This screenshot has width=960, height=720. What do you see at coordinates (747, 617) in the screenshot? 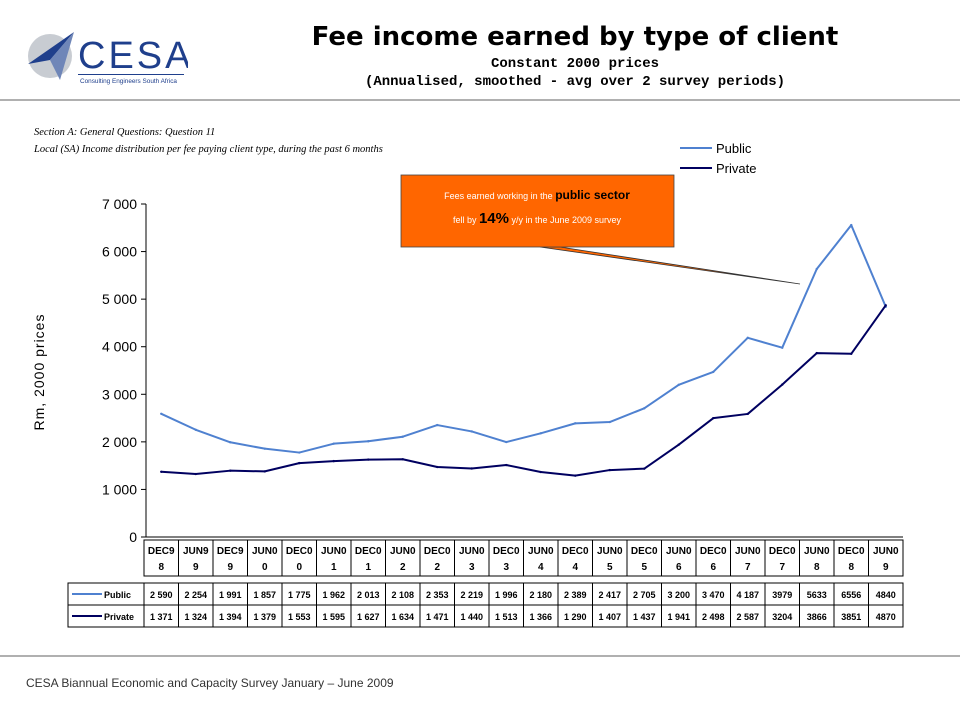
I see `table-cell: 2 587` at bounding box center [747, 617].